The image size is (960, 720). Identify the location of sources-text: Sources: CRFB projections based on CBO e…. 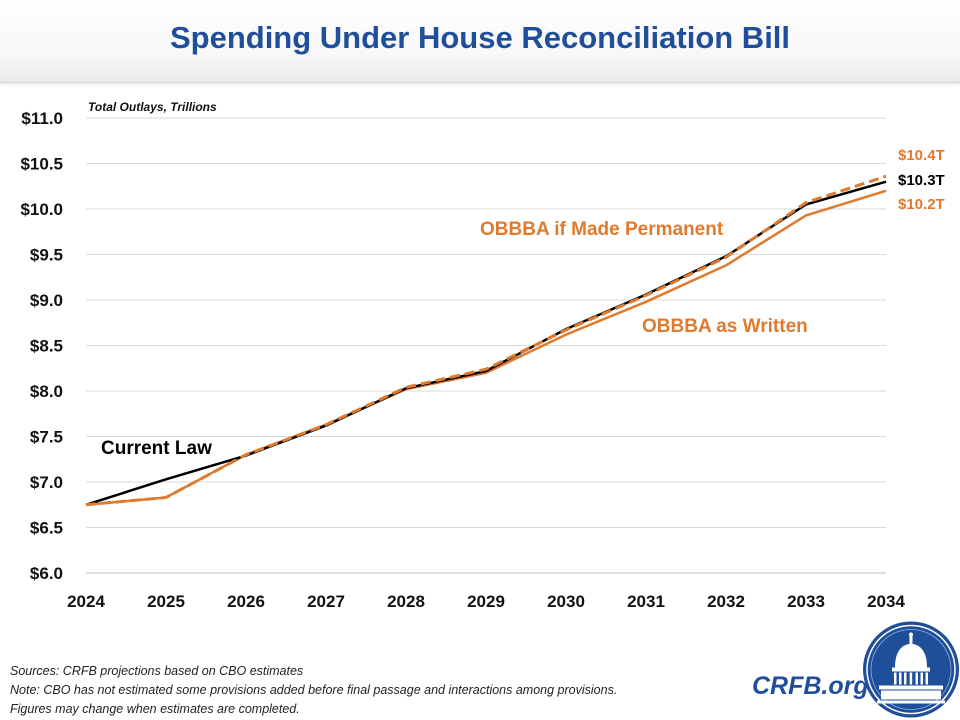
(157, 671).